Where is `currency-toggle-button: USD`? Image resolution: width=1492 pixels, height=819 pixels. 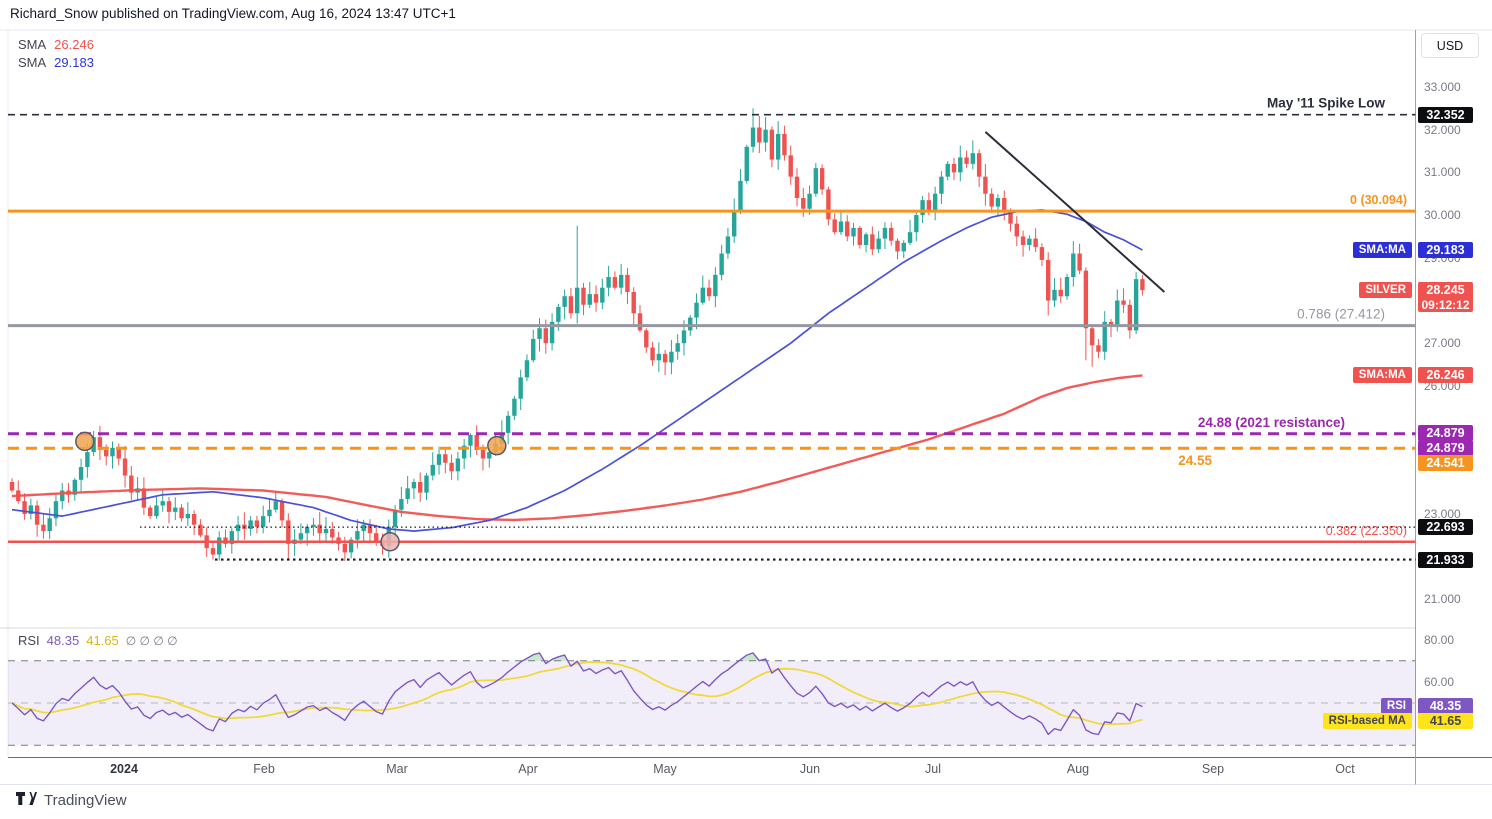
currency-toggle-button: USD is located at coordinates (1450, 45).